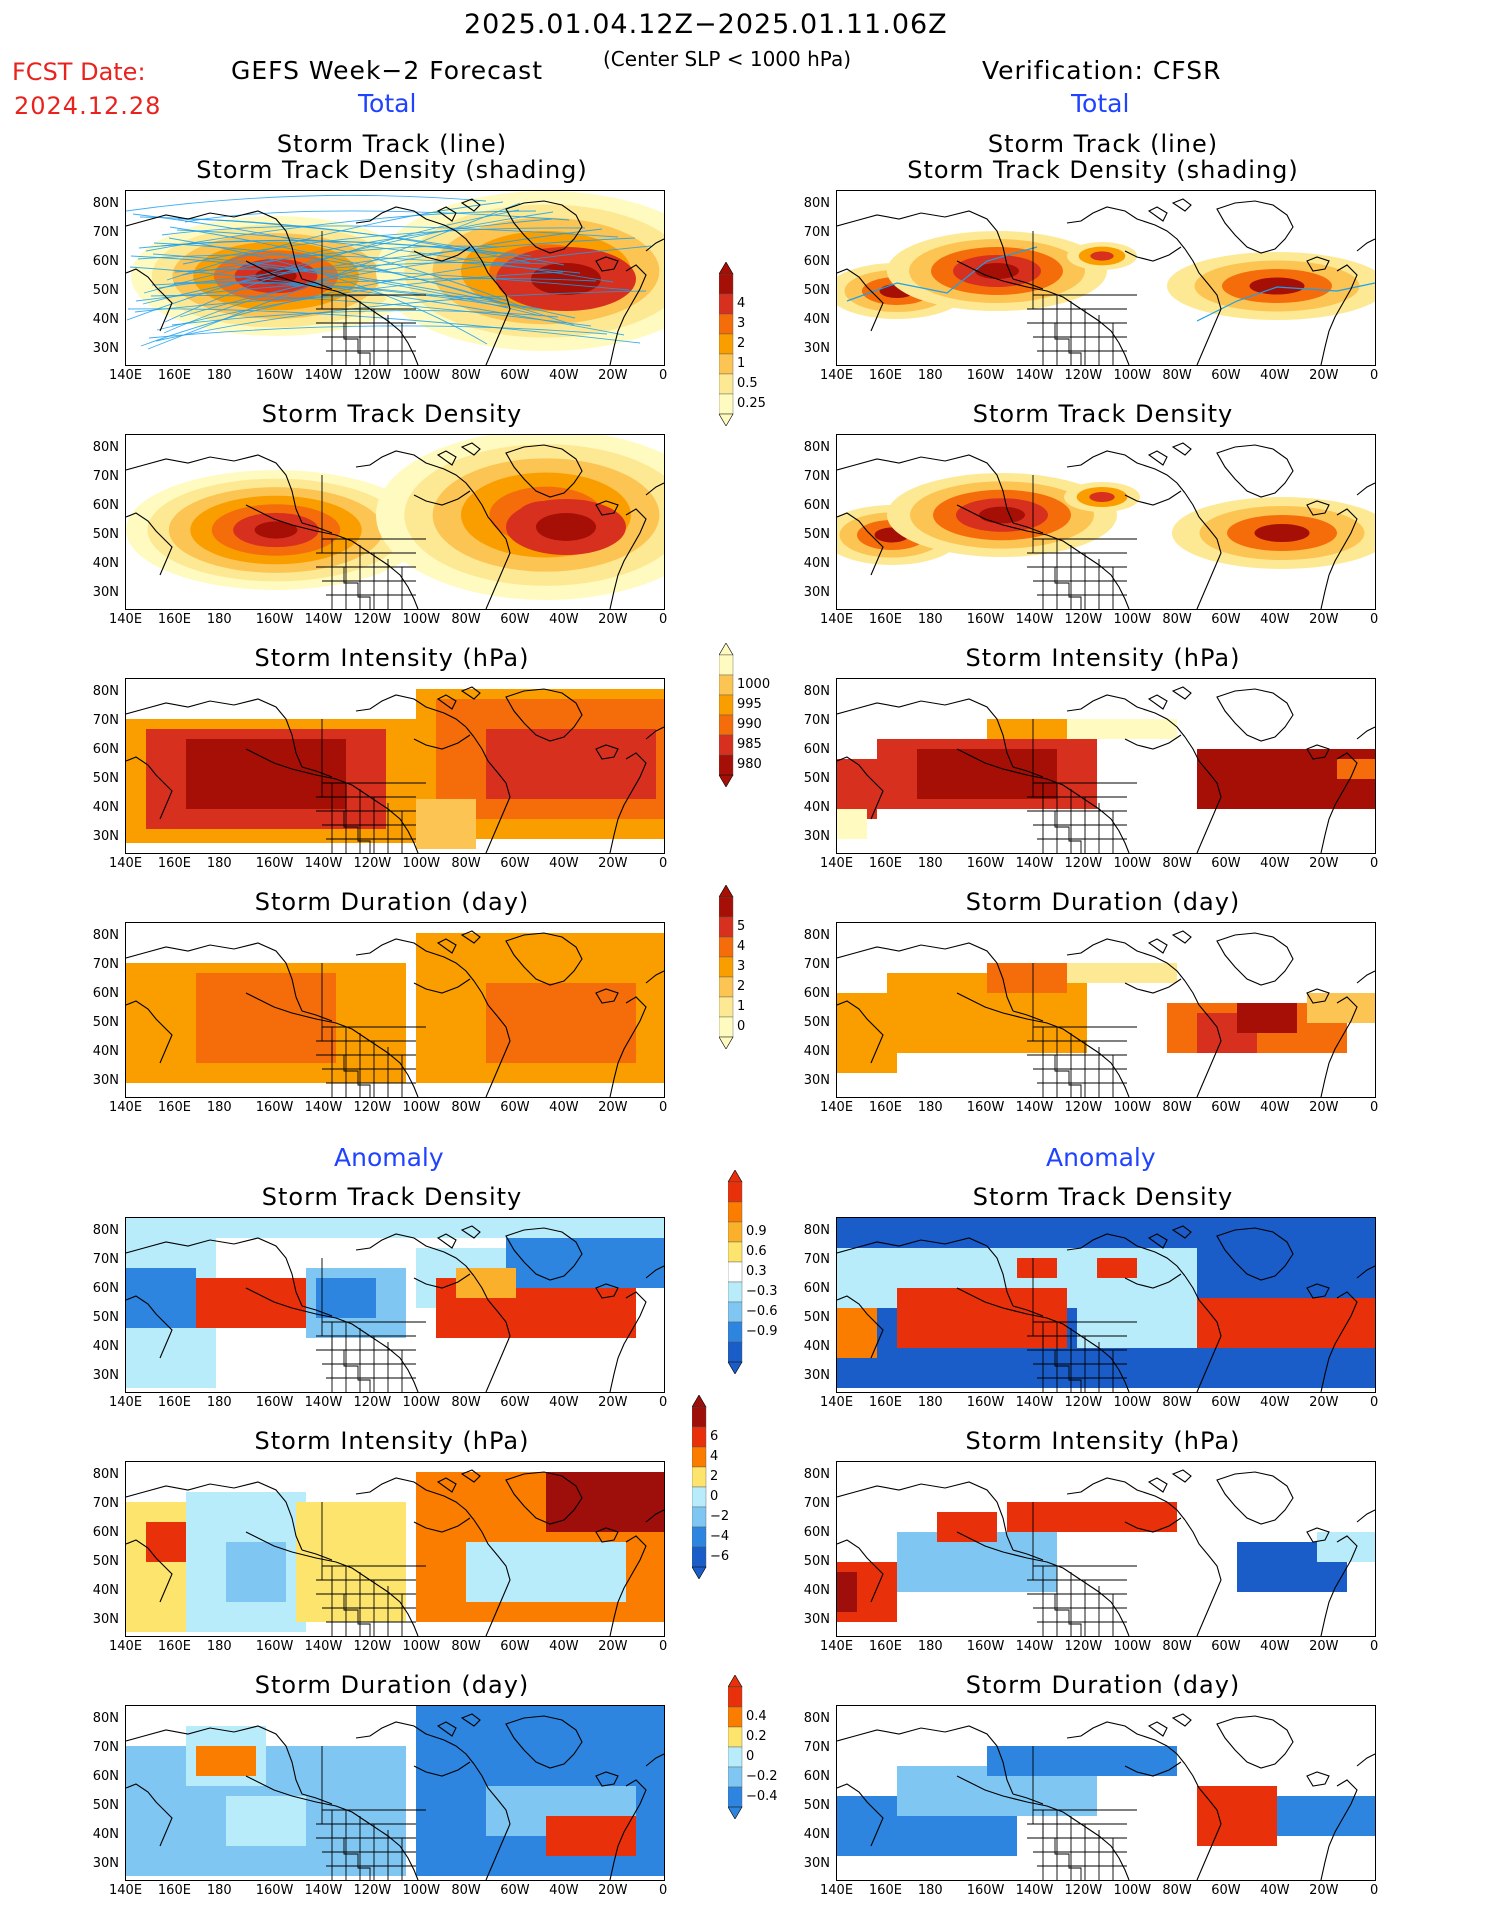 The image size is (1487, 1925). What do you see at coordinates (392, 1685) in the screenshot?
I see `panel-title-anom-duration-left: Storm Duration (day)` at bounding box center [392, 1685].